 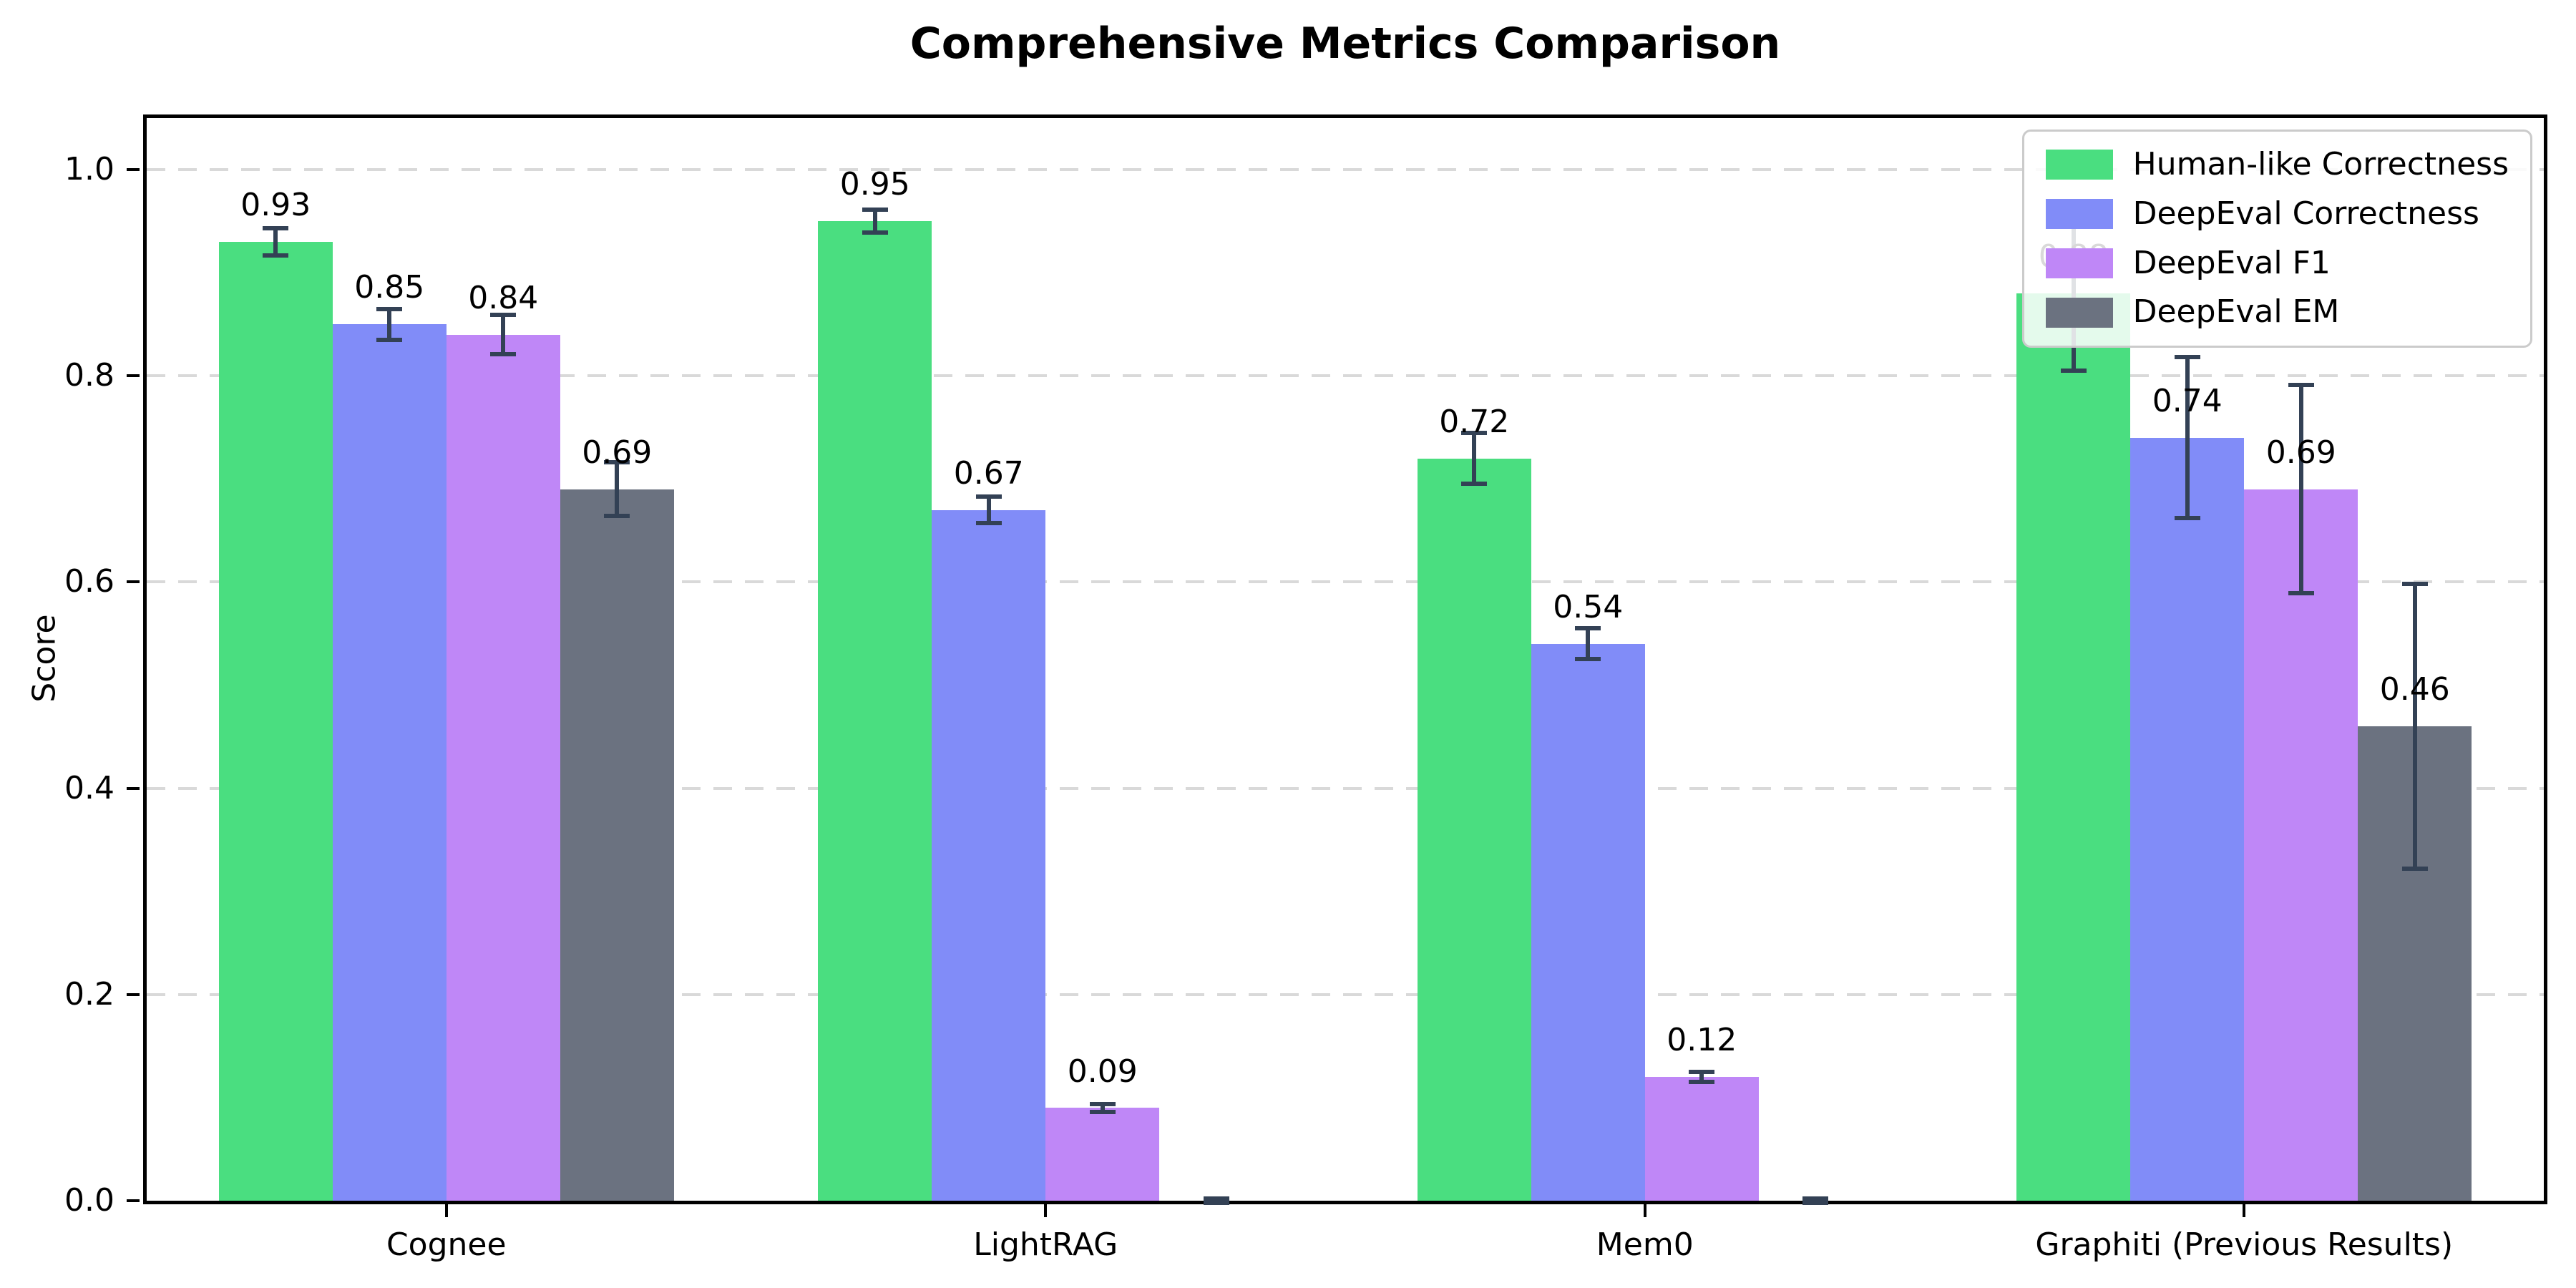 What do you see at coordinates (275, 205) in the screenshot?
I see `value-label: 0.93` at bounding box center [275, 205].